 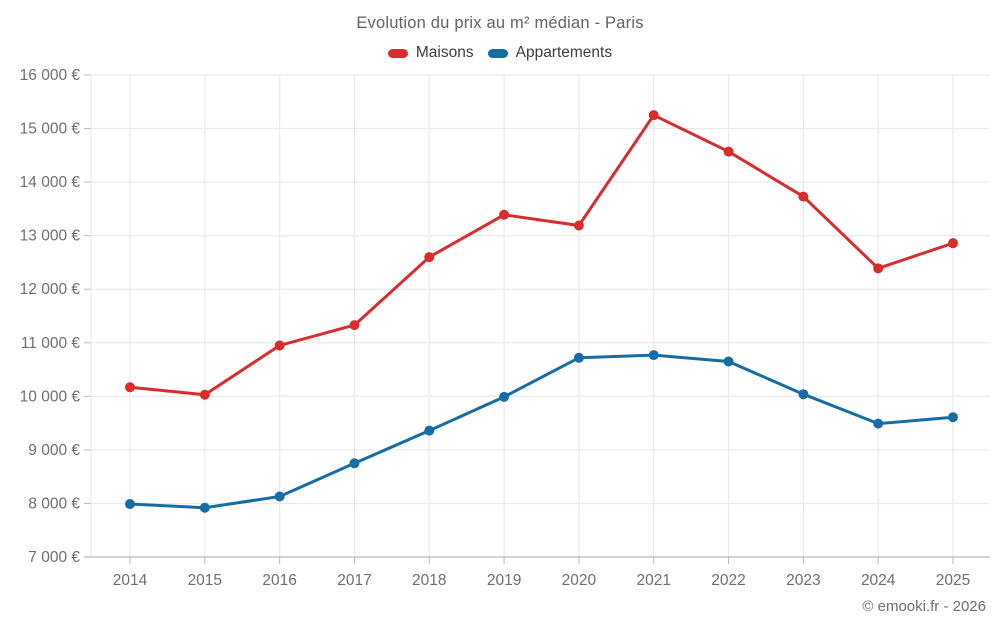 What do you see at coordinates (653, 355) in the screenshot?
I see `point-appartements-2021` at bounding box center [653, 355].